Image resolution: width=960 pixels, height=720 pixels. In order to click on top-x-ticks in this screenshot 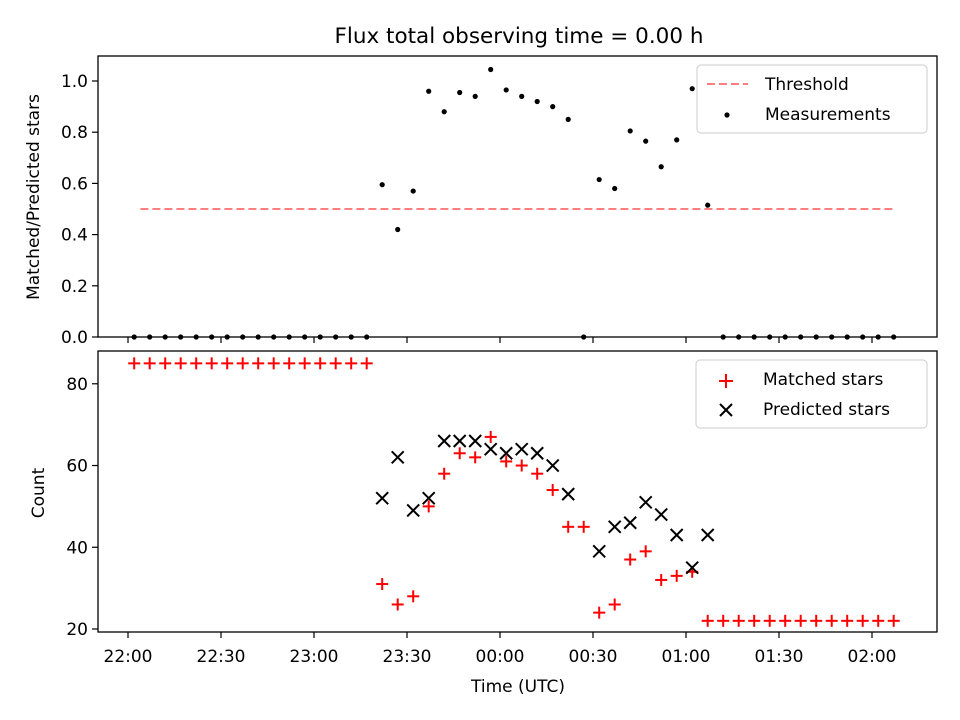, I will do `click(500, 340)`.